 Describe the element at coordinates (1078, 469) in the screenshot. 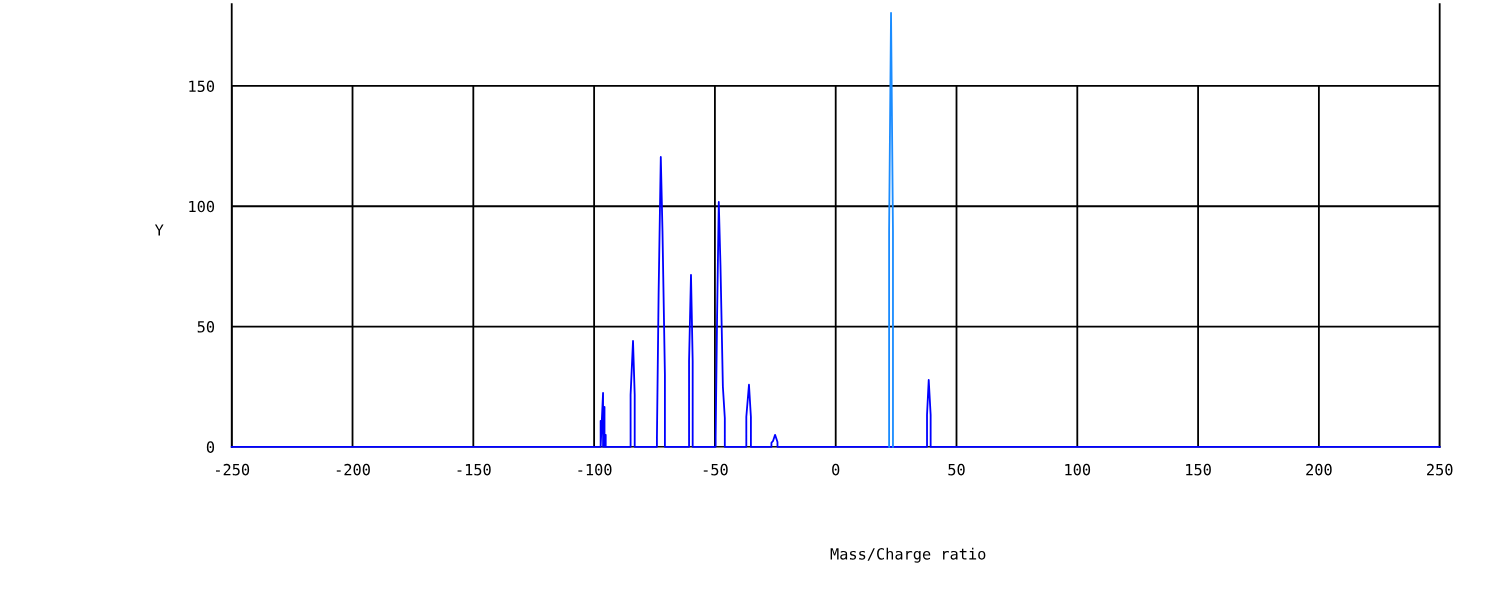

I see `x-tick-label: 100` at that location.